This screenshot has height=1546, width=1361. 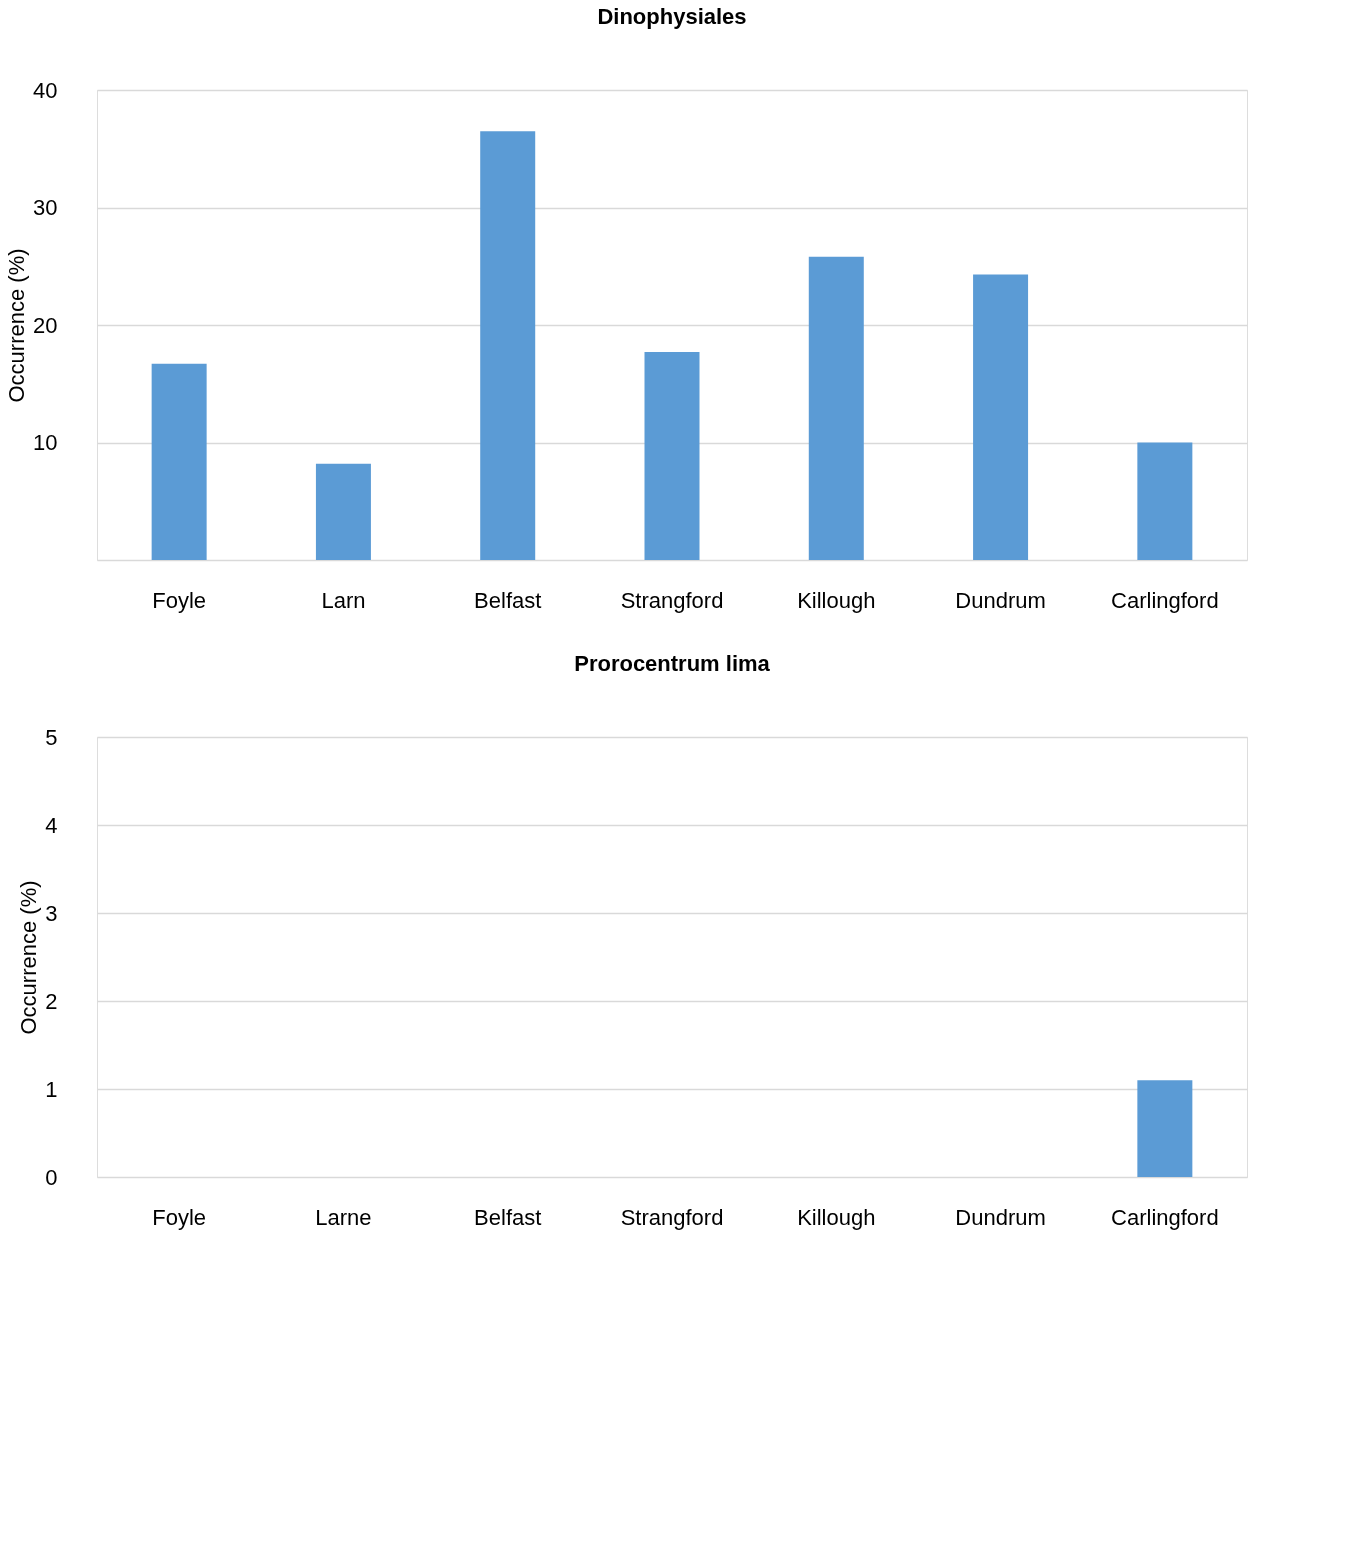 What do you see at coordinates (51, 913) in the screenshot?
I see `y-tick-label: 3` at bounding box center [51, 913].